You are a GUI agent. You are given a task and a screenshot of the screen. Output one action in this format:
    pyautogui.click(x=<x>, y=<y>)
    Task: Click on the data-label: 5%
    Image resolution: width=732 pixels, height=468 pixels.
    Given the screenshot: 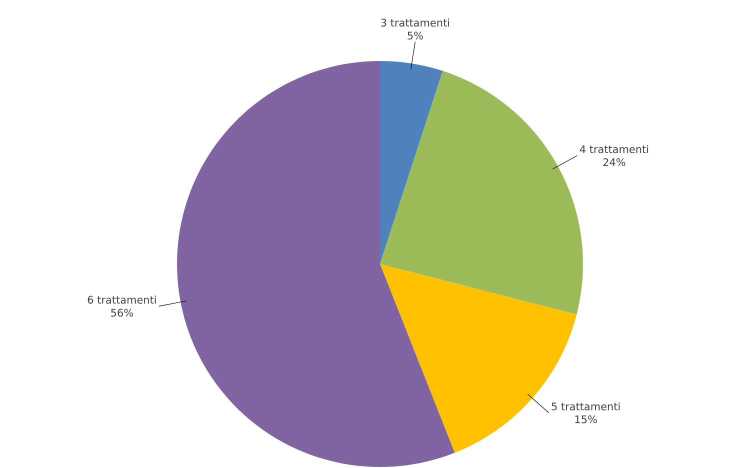 What is the action you would take?
    pyautogui.click(x=415, y=36)
    